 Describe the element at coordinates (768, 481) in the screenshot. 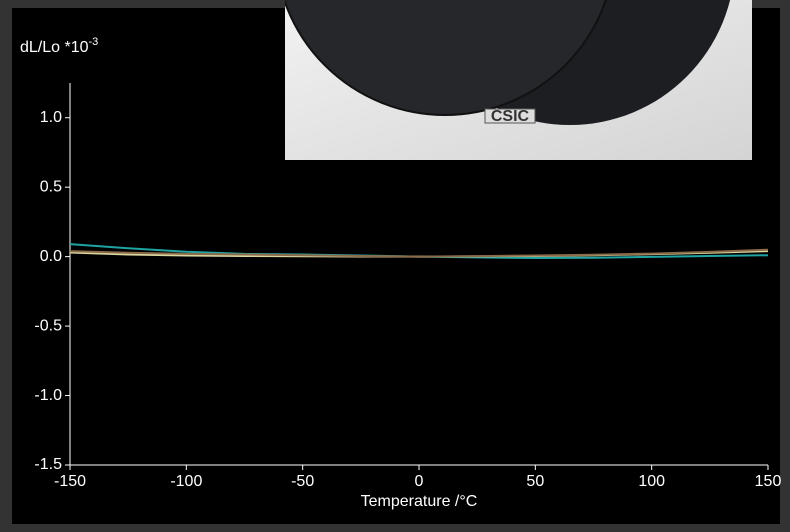

I see `x-tick-label: 150` at that location.